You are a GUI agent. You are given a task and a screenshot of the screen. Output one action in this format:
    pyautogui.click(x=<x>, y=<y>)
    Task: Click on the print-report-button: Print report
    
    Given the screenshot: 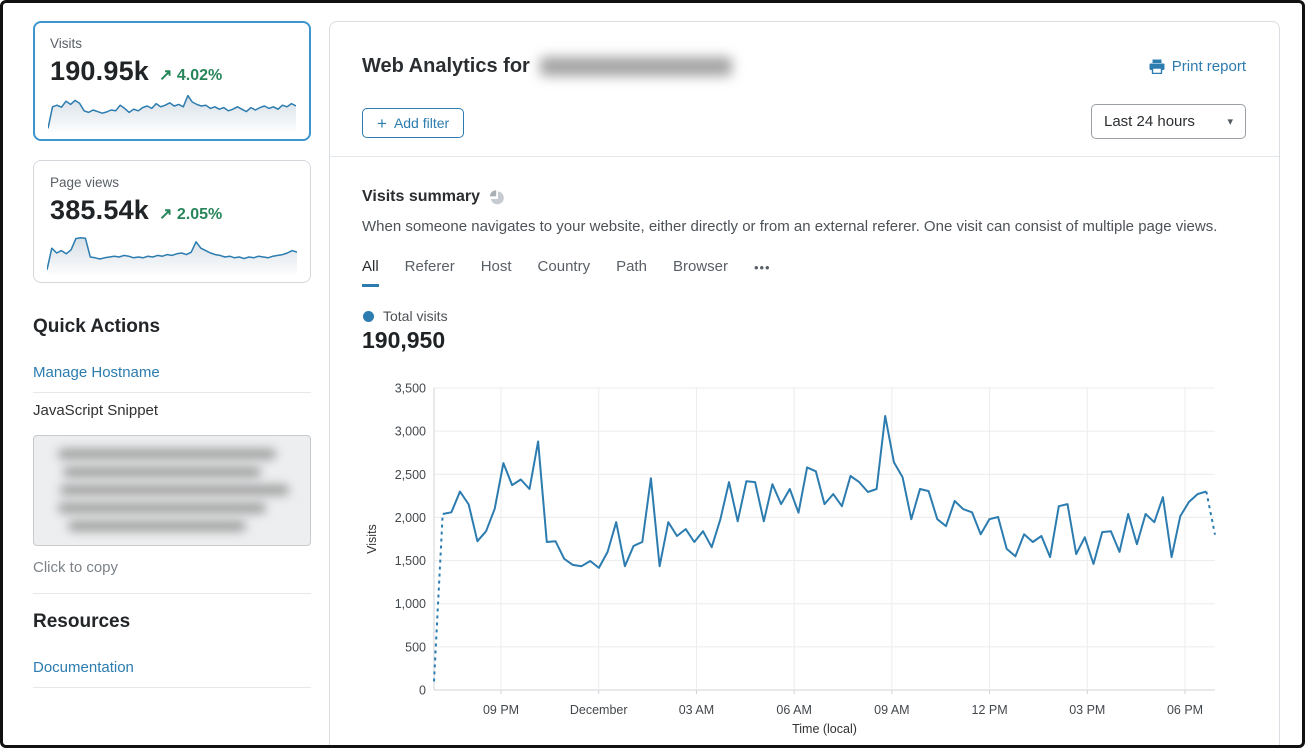 What is the action you would take?
    pyautogui.click(x=1197, y=66)
    